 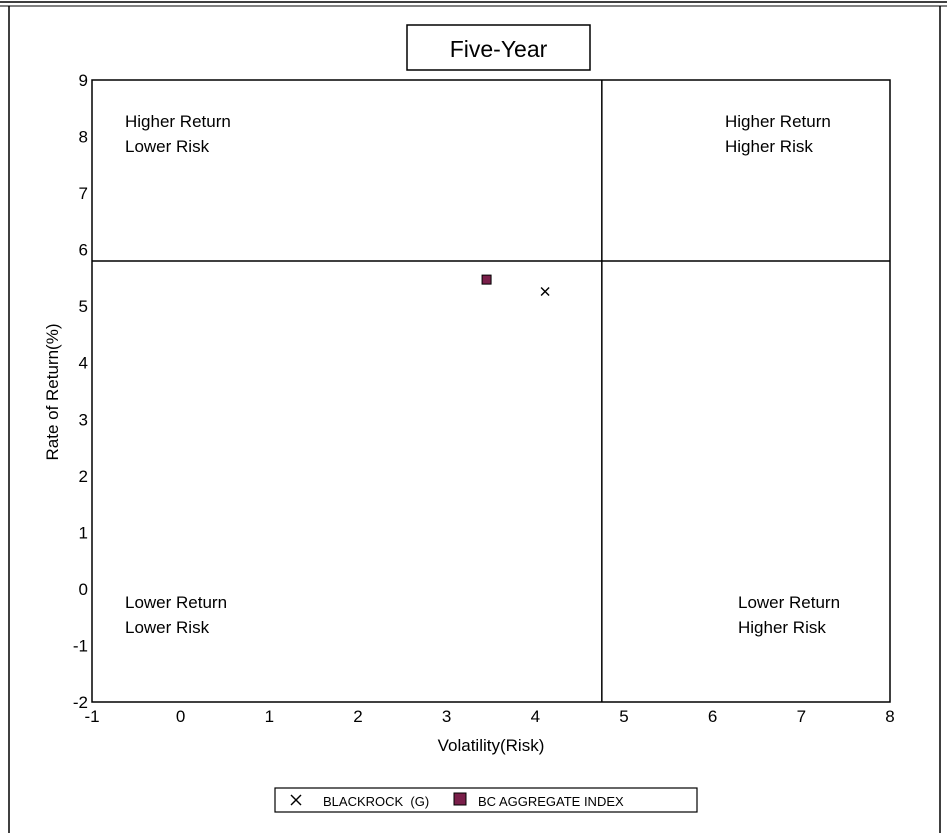 What do you see at coordinates (167, 627) in the screenshot?
I see `quadrant-bottom-left-line2: Lower Risk` at bounding box center [167, 627].